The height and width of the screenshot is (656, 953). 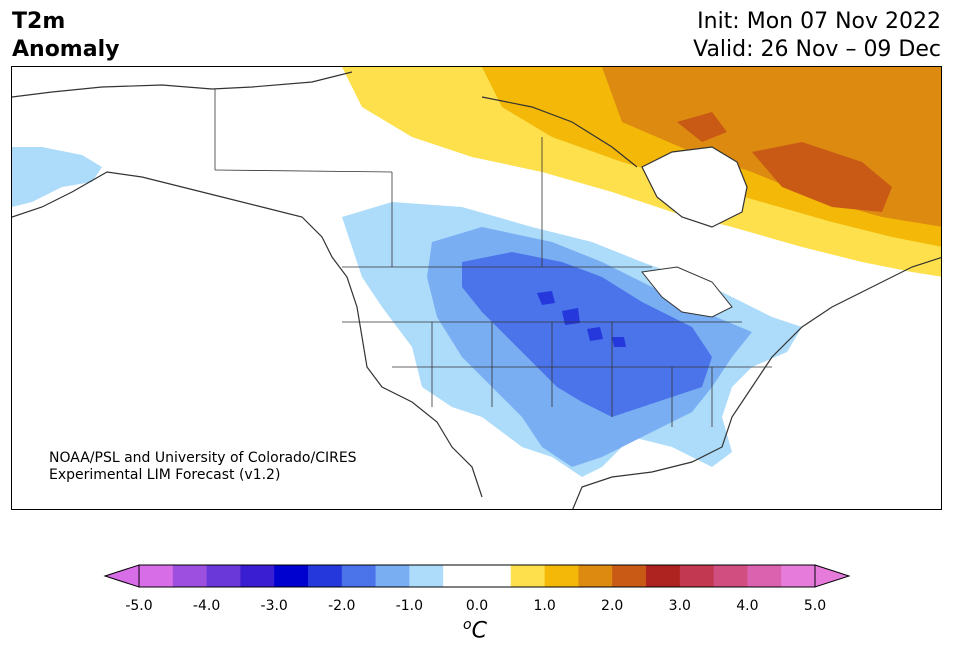 I want to click on colorbar-under-arrow, so click(x=121, y=576).